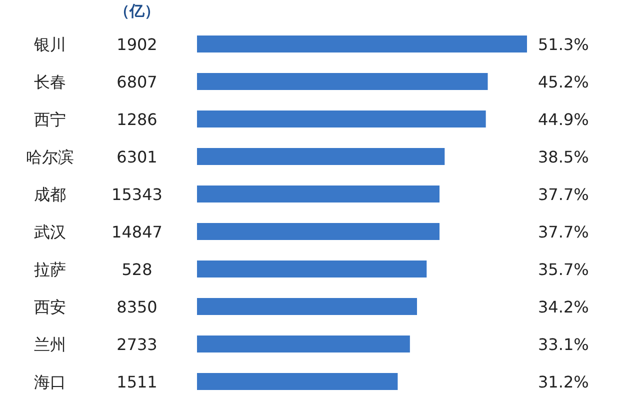  Describe the element at coordinates (50, 232) in the screenshot. I see `y-tick-label: 武汉` at that location.